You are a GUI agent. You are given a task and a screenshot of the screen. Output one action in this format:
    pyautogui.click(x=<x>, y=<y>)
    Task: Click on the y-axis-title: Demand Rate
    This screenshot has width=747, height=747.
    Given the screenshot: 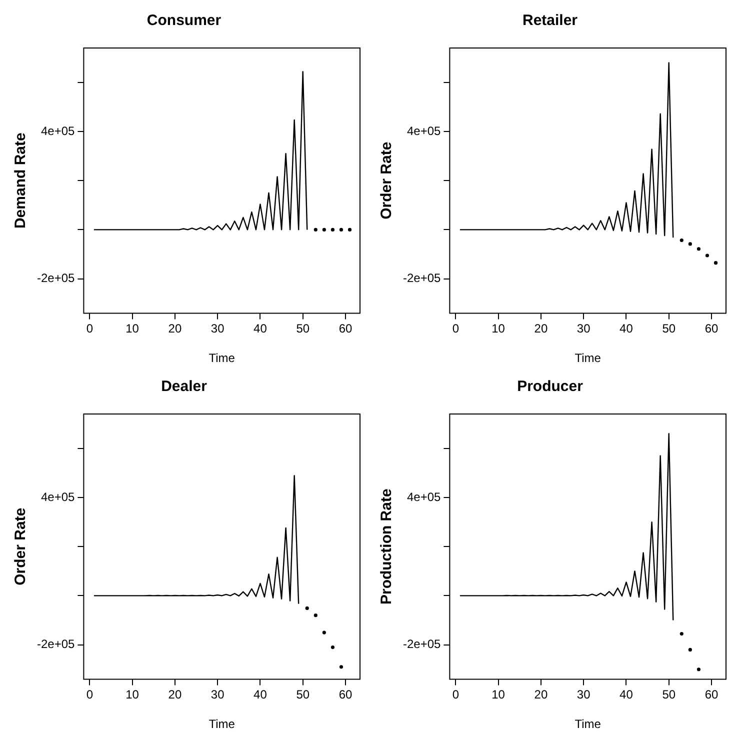 What is the action you would take?
    pyautogui.click(x=21, y=180)
    